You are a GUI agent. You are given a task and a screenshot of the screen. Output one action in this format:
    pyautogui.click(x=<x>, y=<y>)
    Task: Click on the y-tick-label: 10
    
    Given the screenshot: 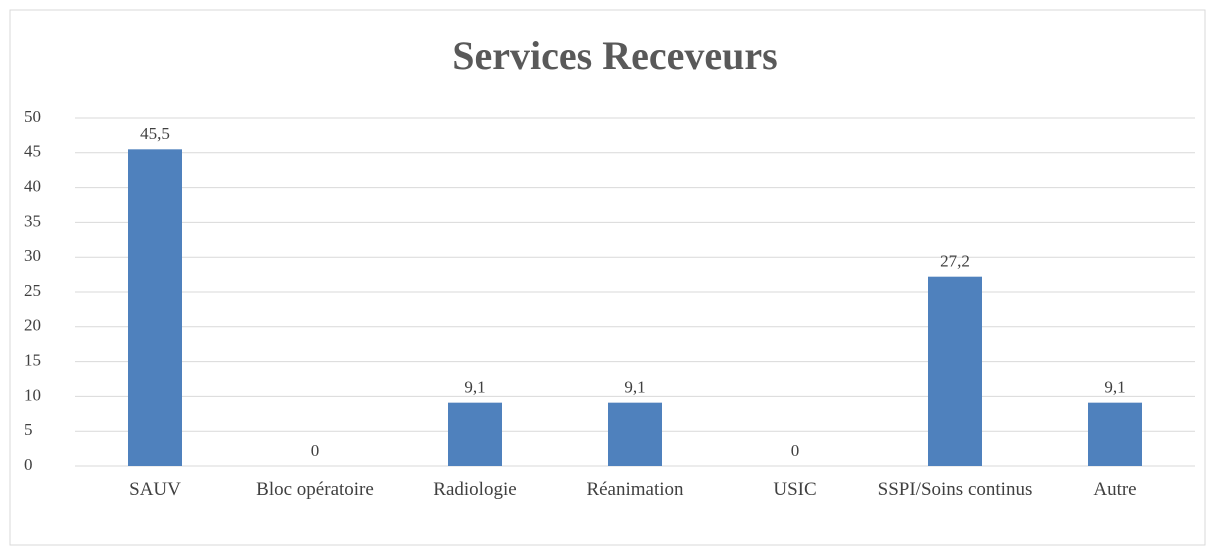 What is the action you would take?
    pyautogui.click(x=32, y=394)
    